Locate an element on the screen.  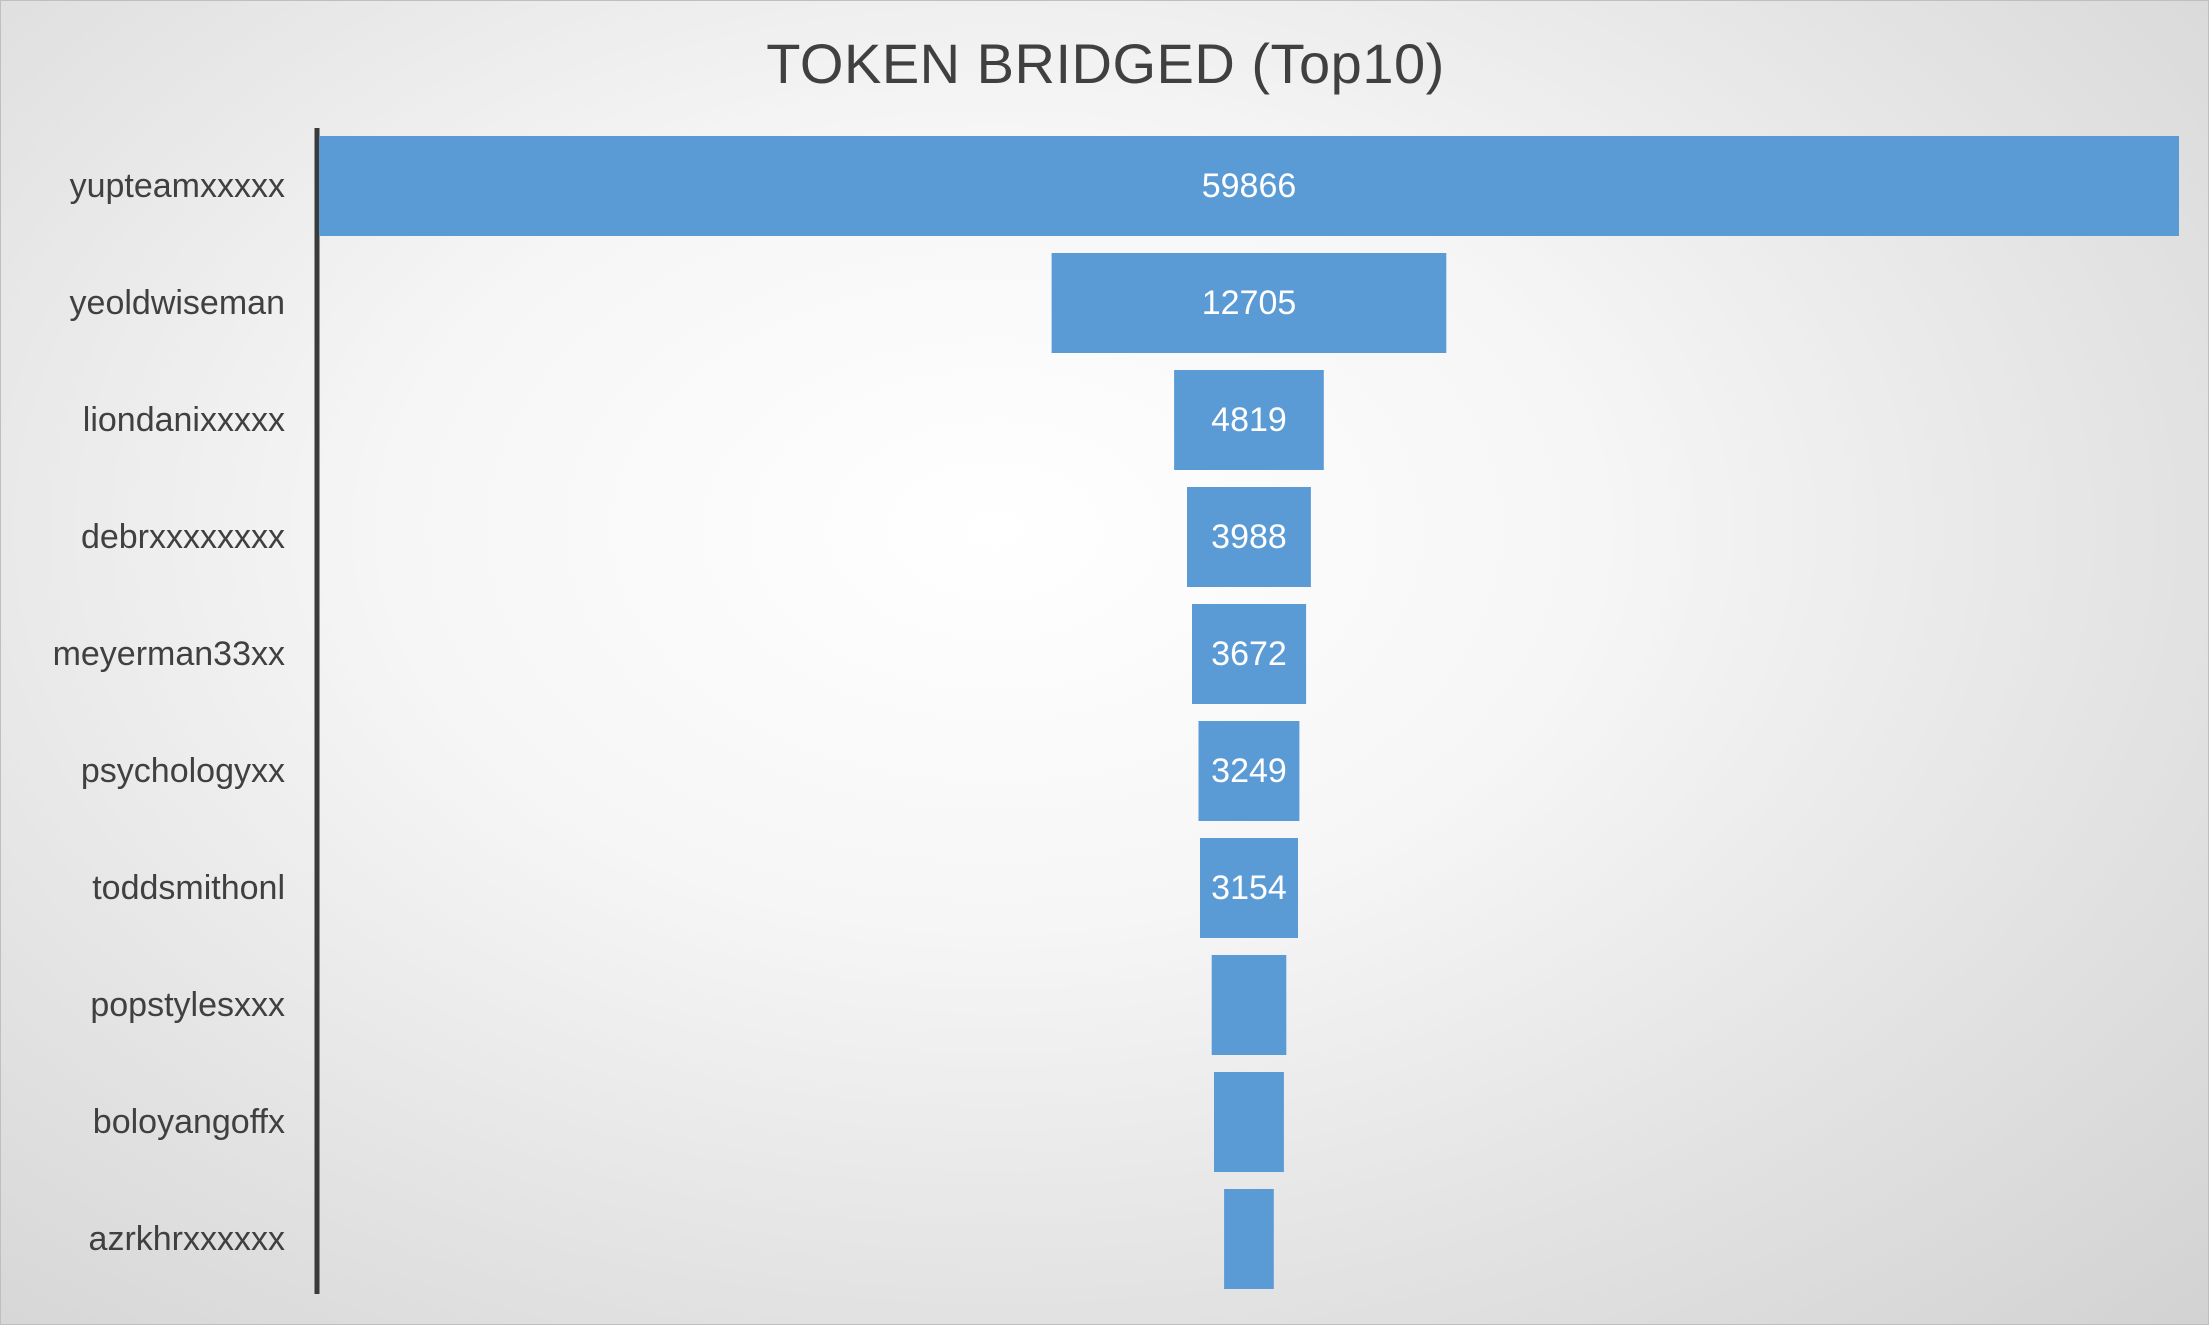
category-label: yupteamxxxxx is located at coordinates (177, 186).